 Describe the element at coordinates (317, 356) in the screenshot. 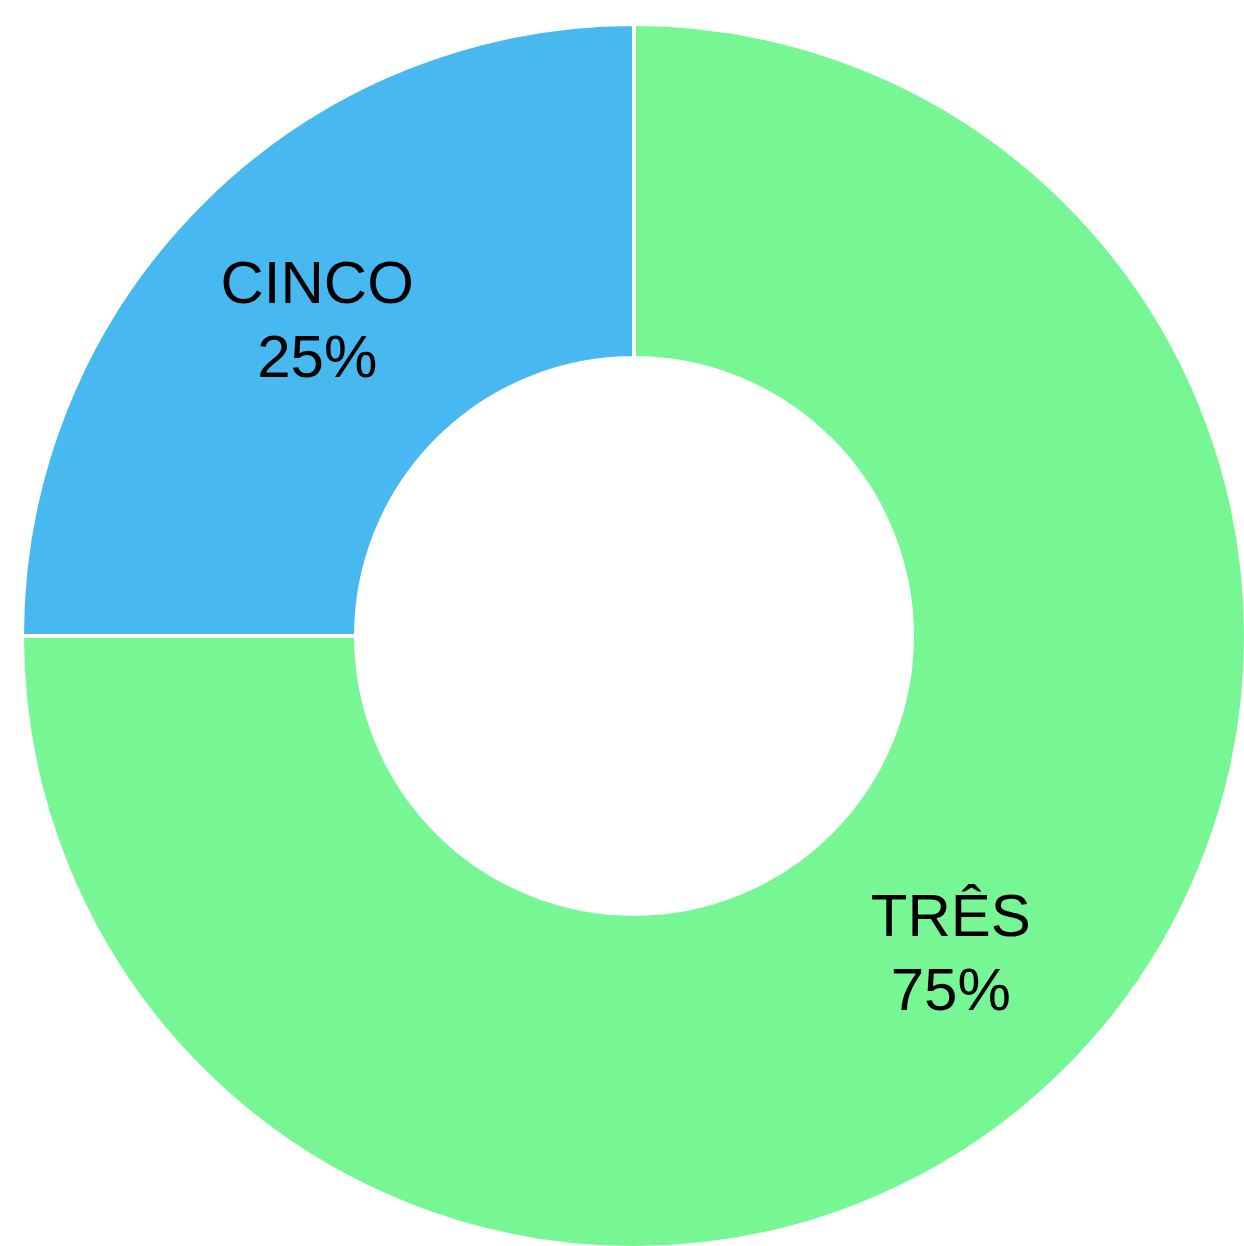

I see `data-label: 25%` at that location.